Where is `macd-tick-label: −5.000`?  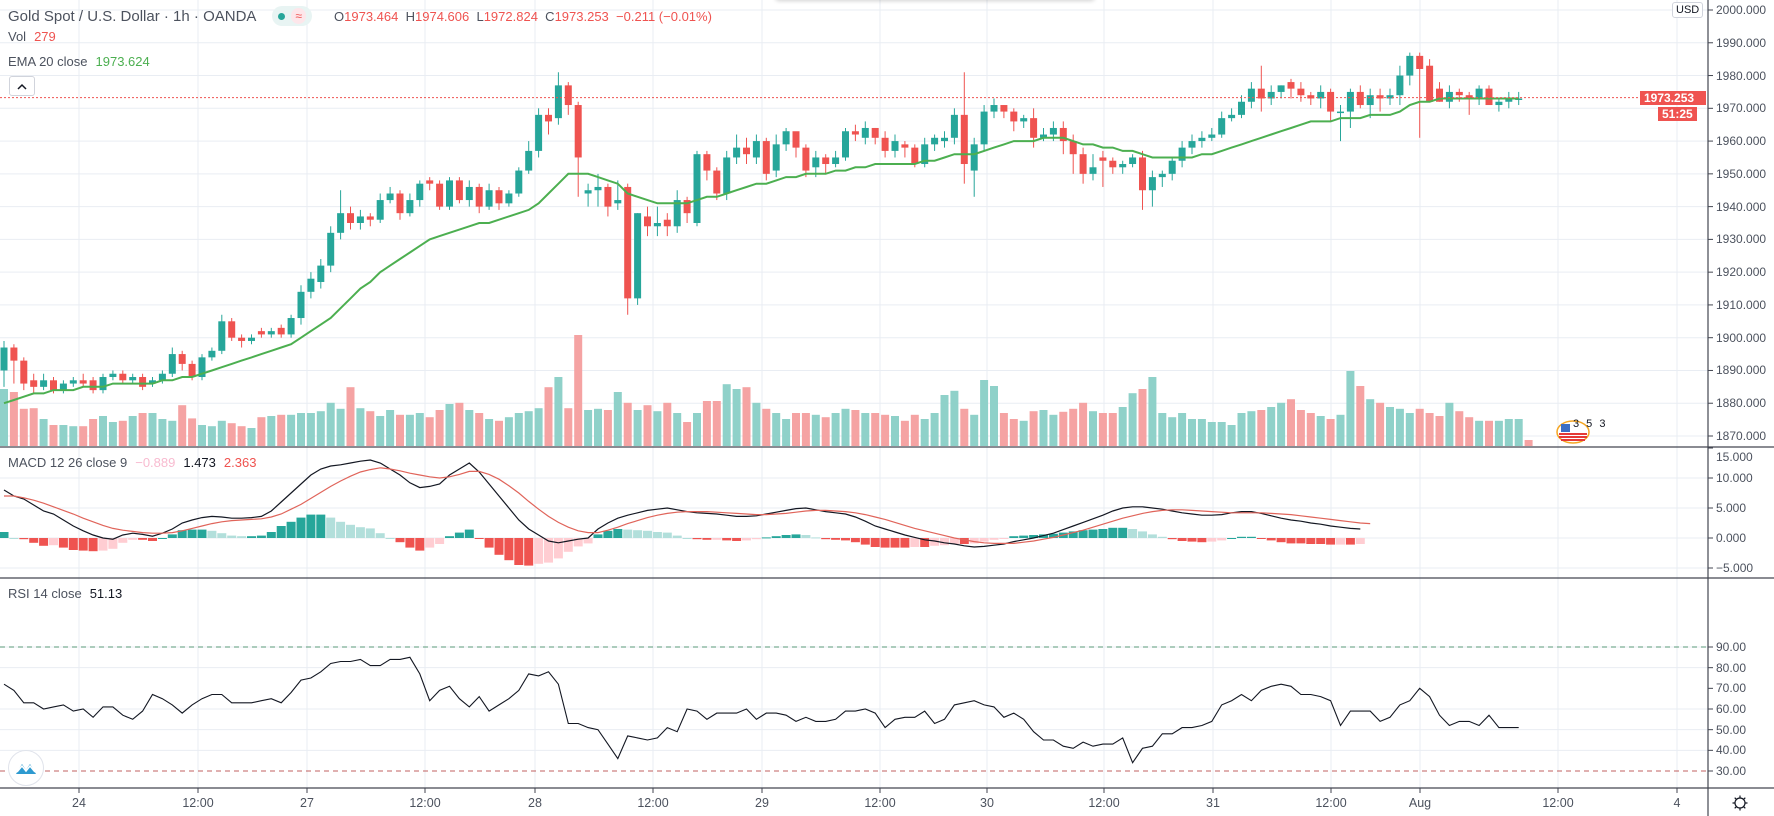
macd-tick-label: −5.000 is located at coordinates (1735, 568).